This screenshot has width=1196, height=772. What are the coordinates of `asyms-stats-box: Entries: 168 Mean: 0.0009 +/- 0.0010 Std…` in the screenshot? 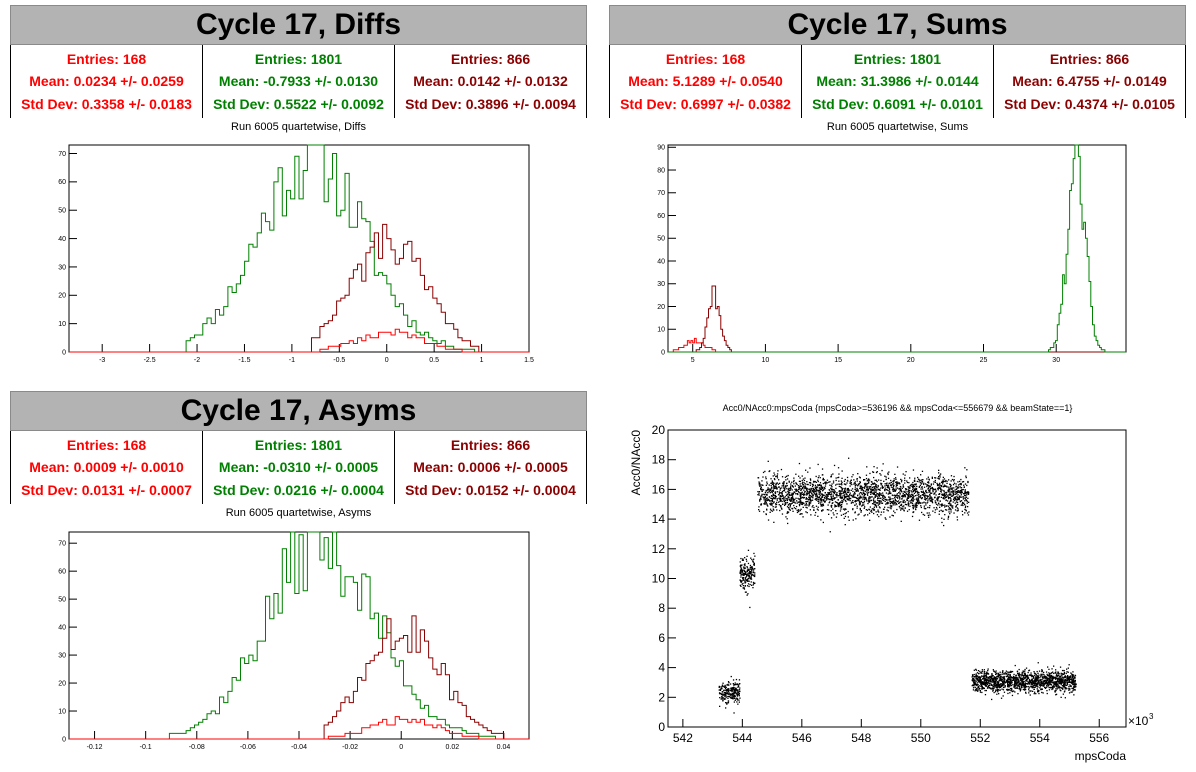 It's located at (298, 467).